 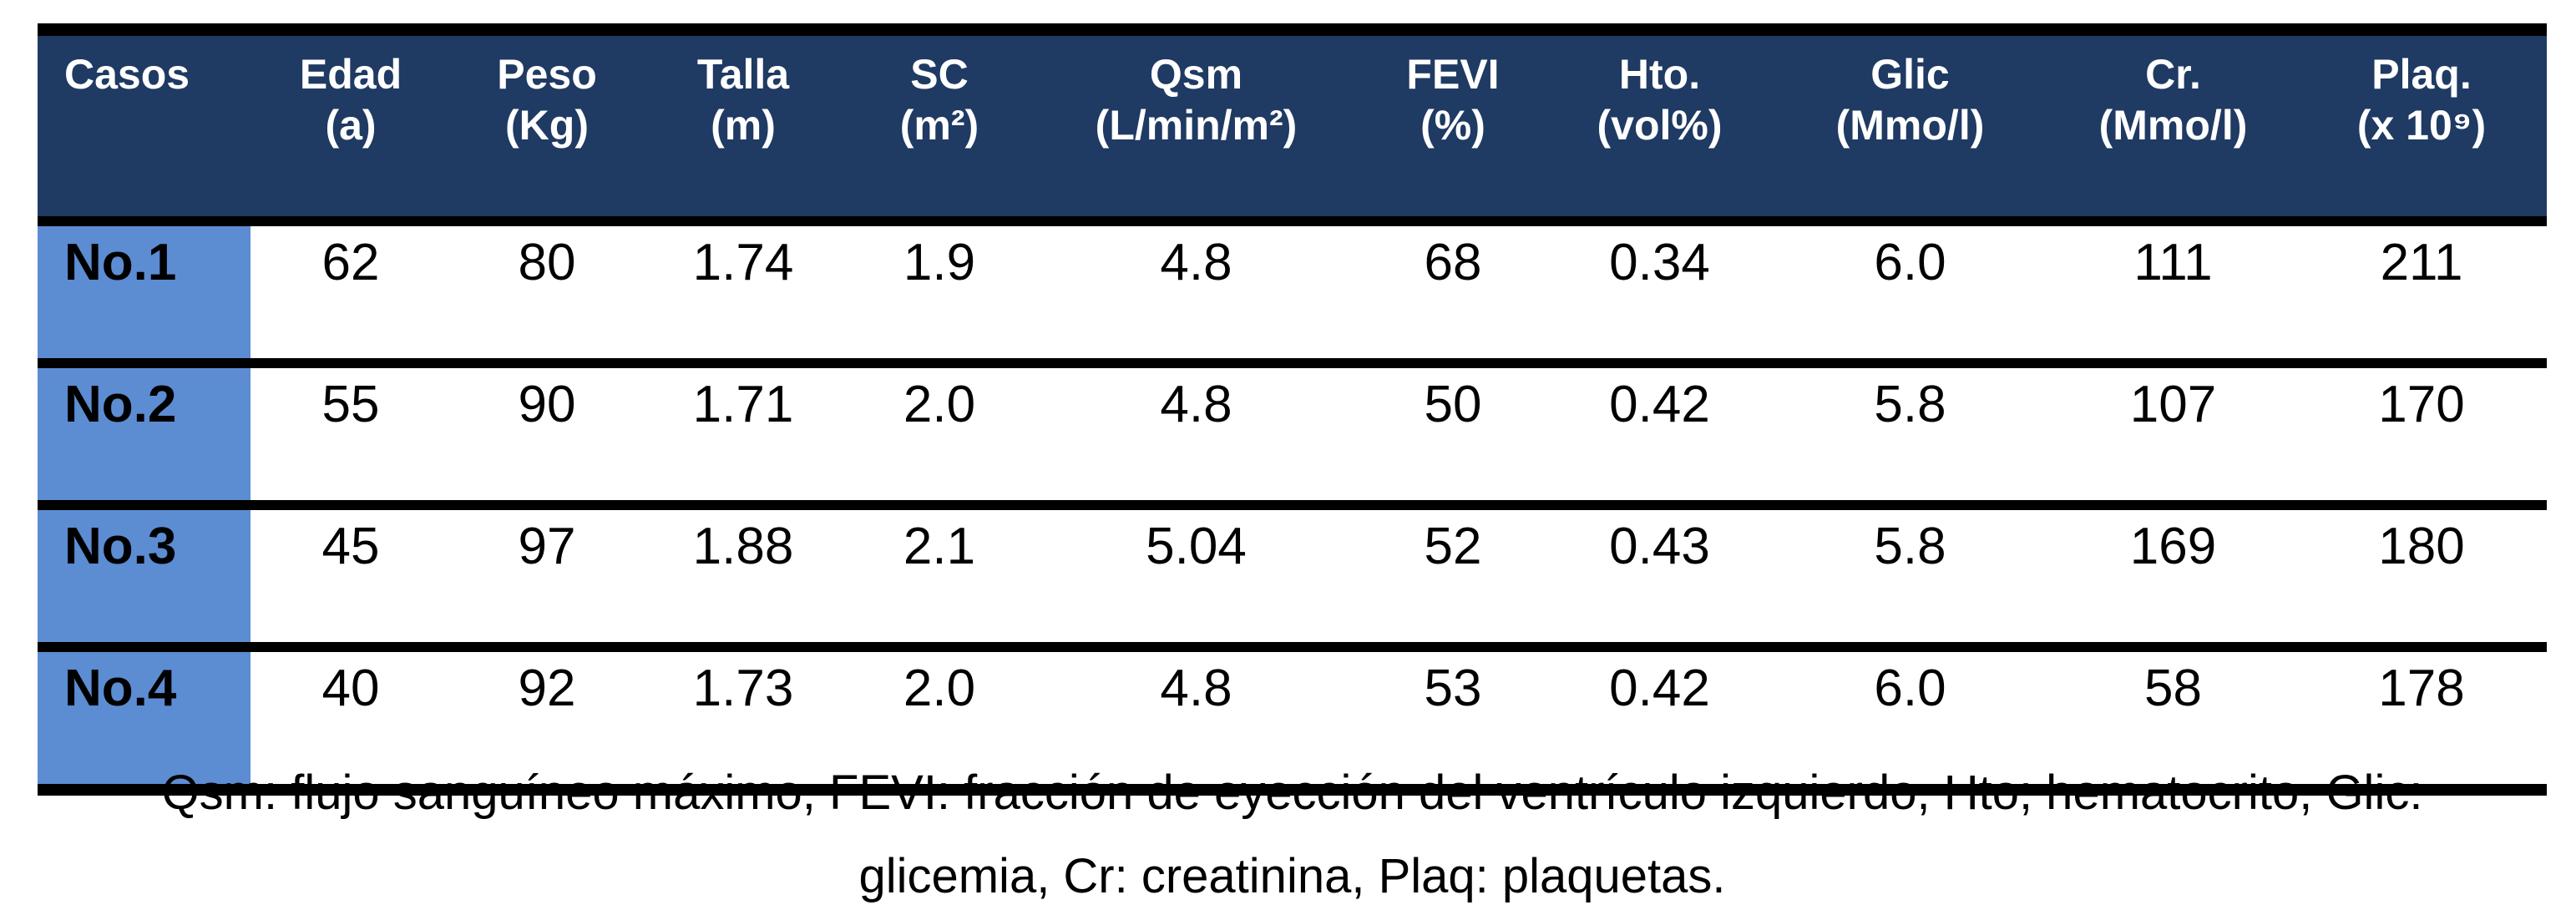 I want to click on column-unit: (a), so click(x=351, y=125).